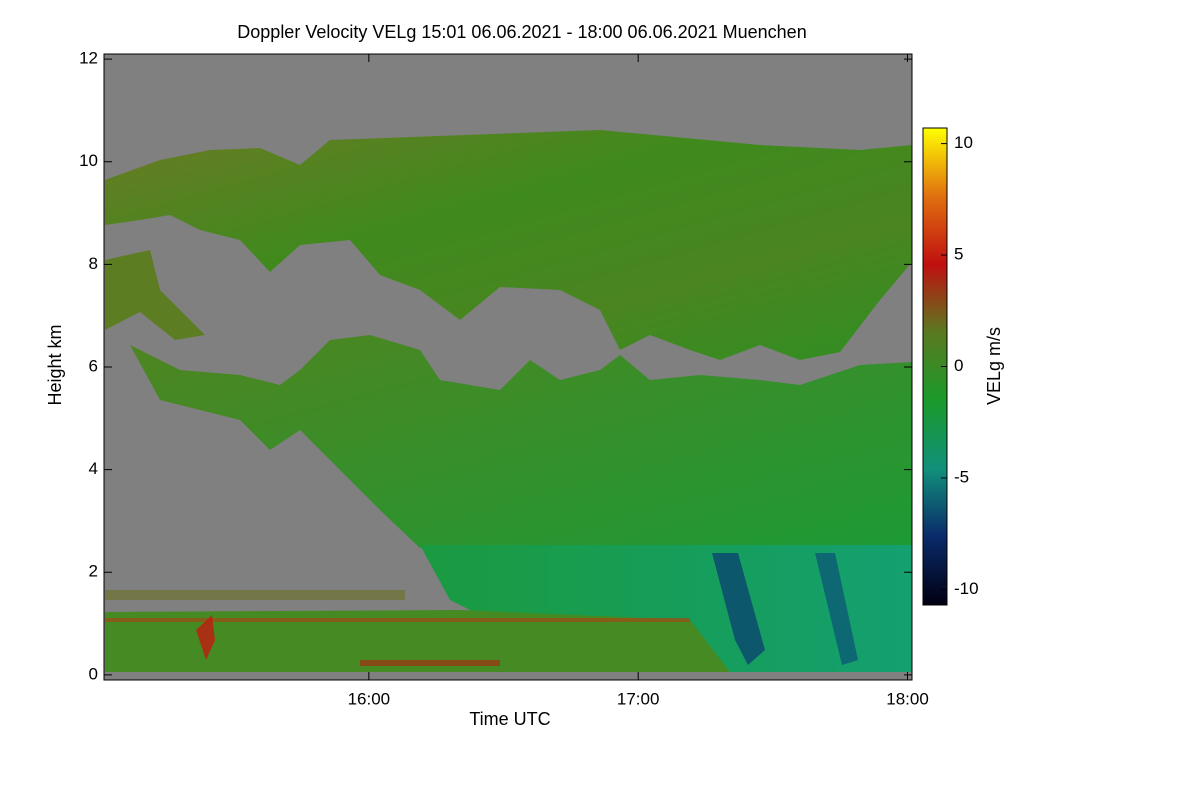 This screenshot has width=1200, height=805. What do you see at coordinates (963, 142) in the screenshot?
I see `colorbar-tick-label: 10` at bounding box center [963, 142].